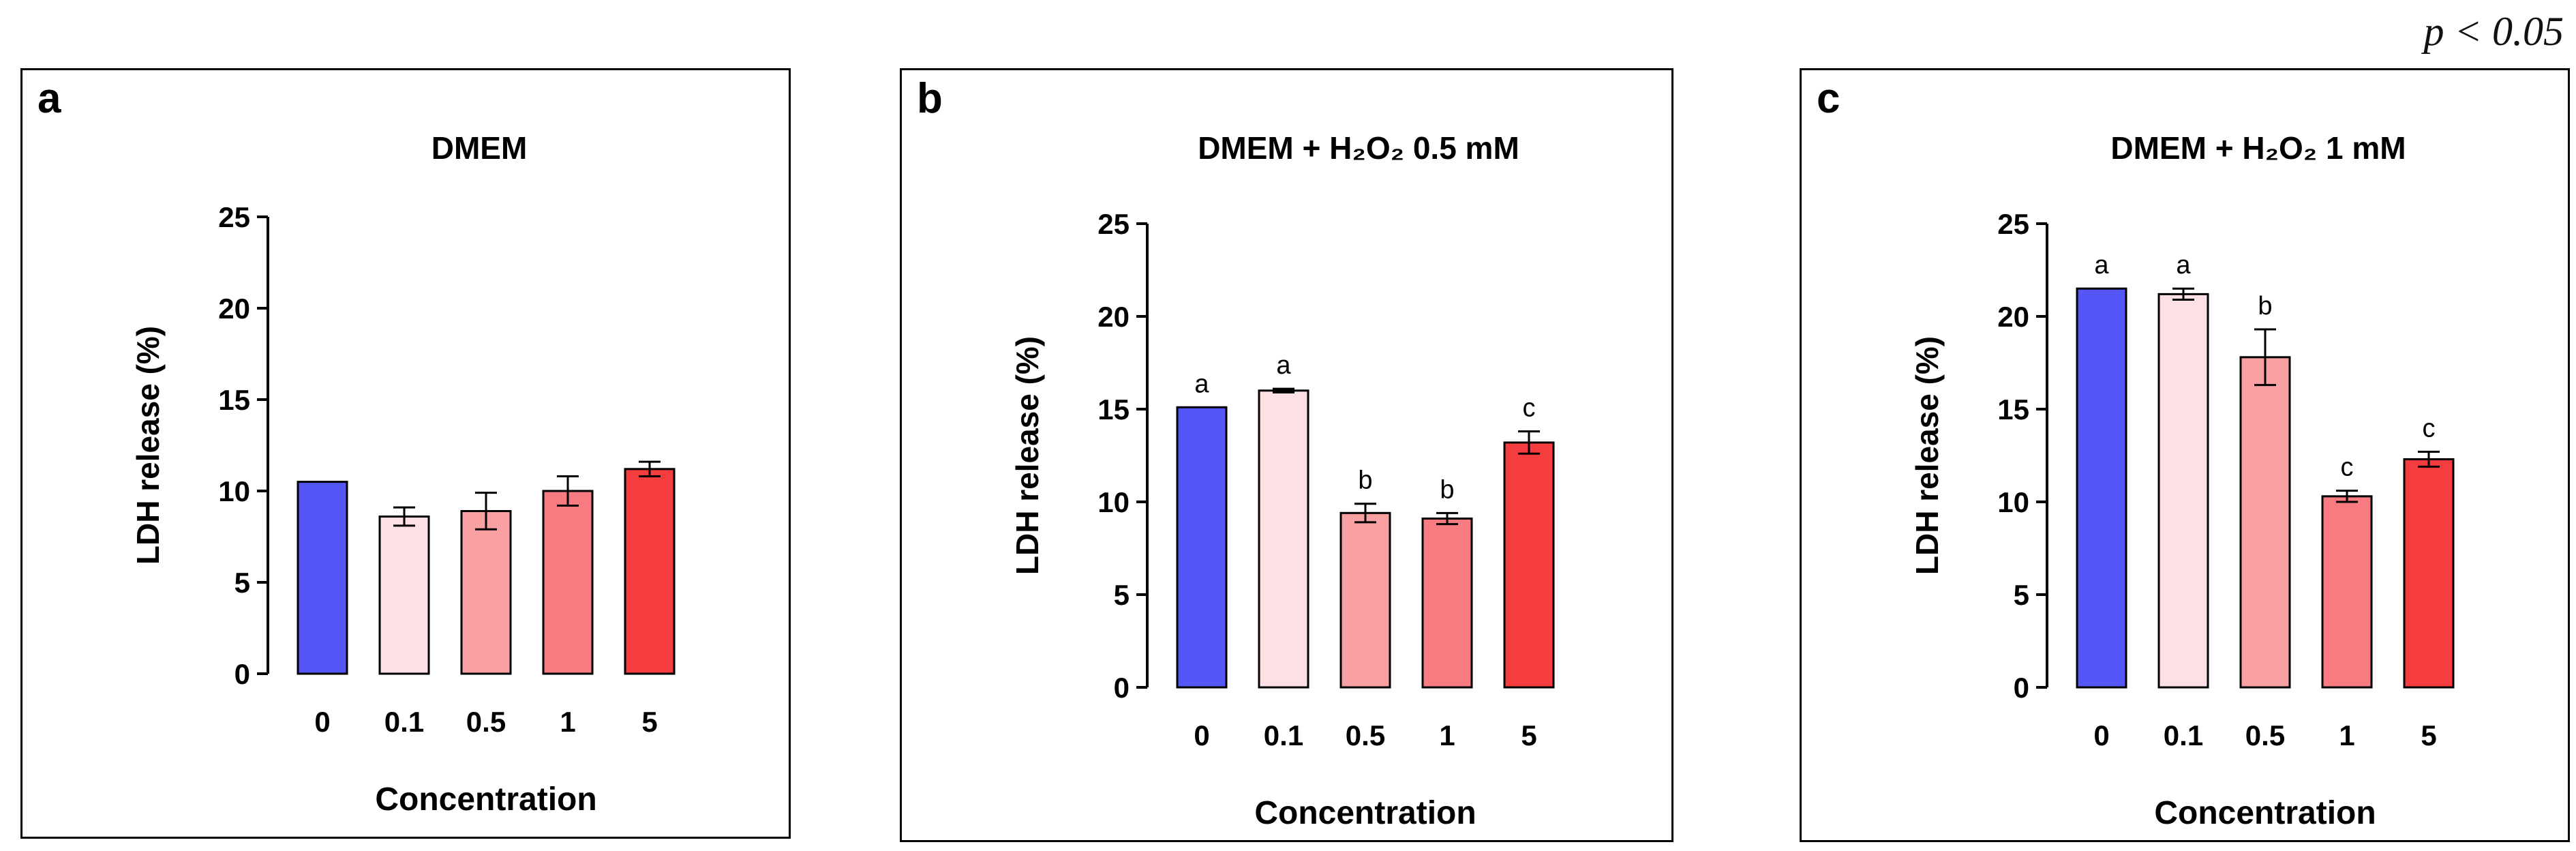  What do you see at coordinates (49, 98) in the screenshot?
I see `panel-letter: a` at bounding box center [49, 98].